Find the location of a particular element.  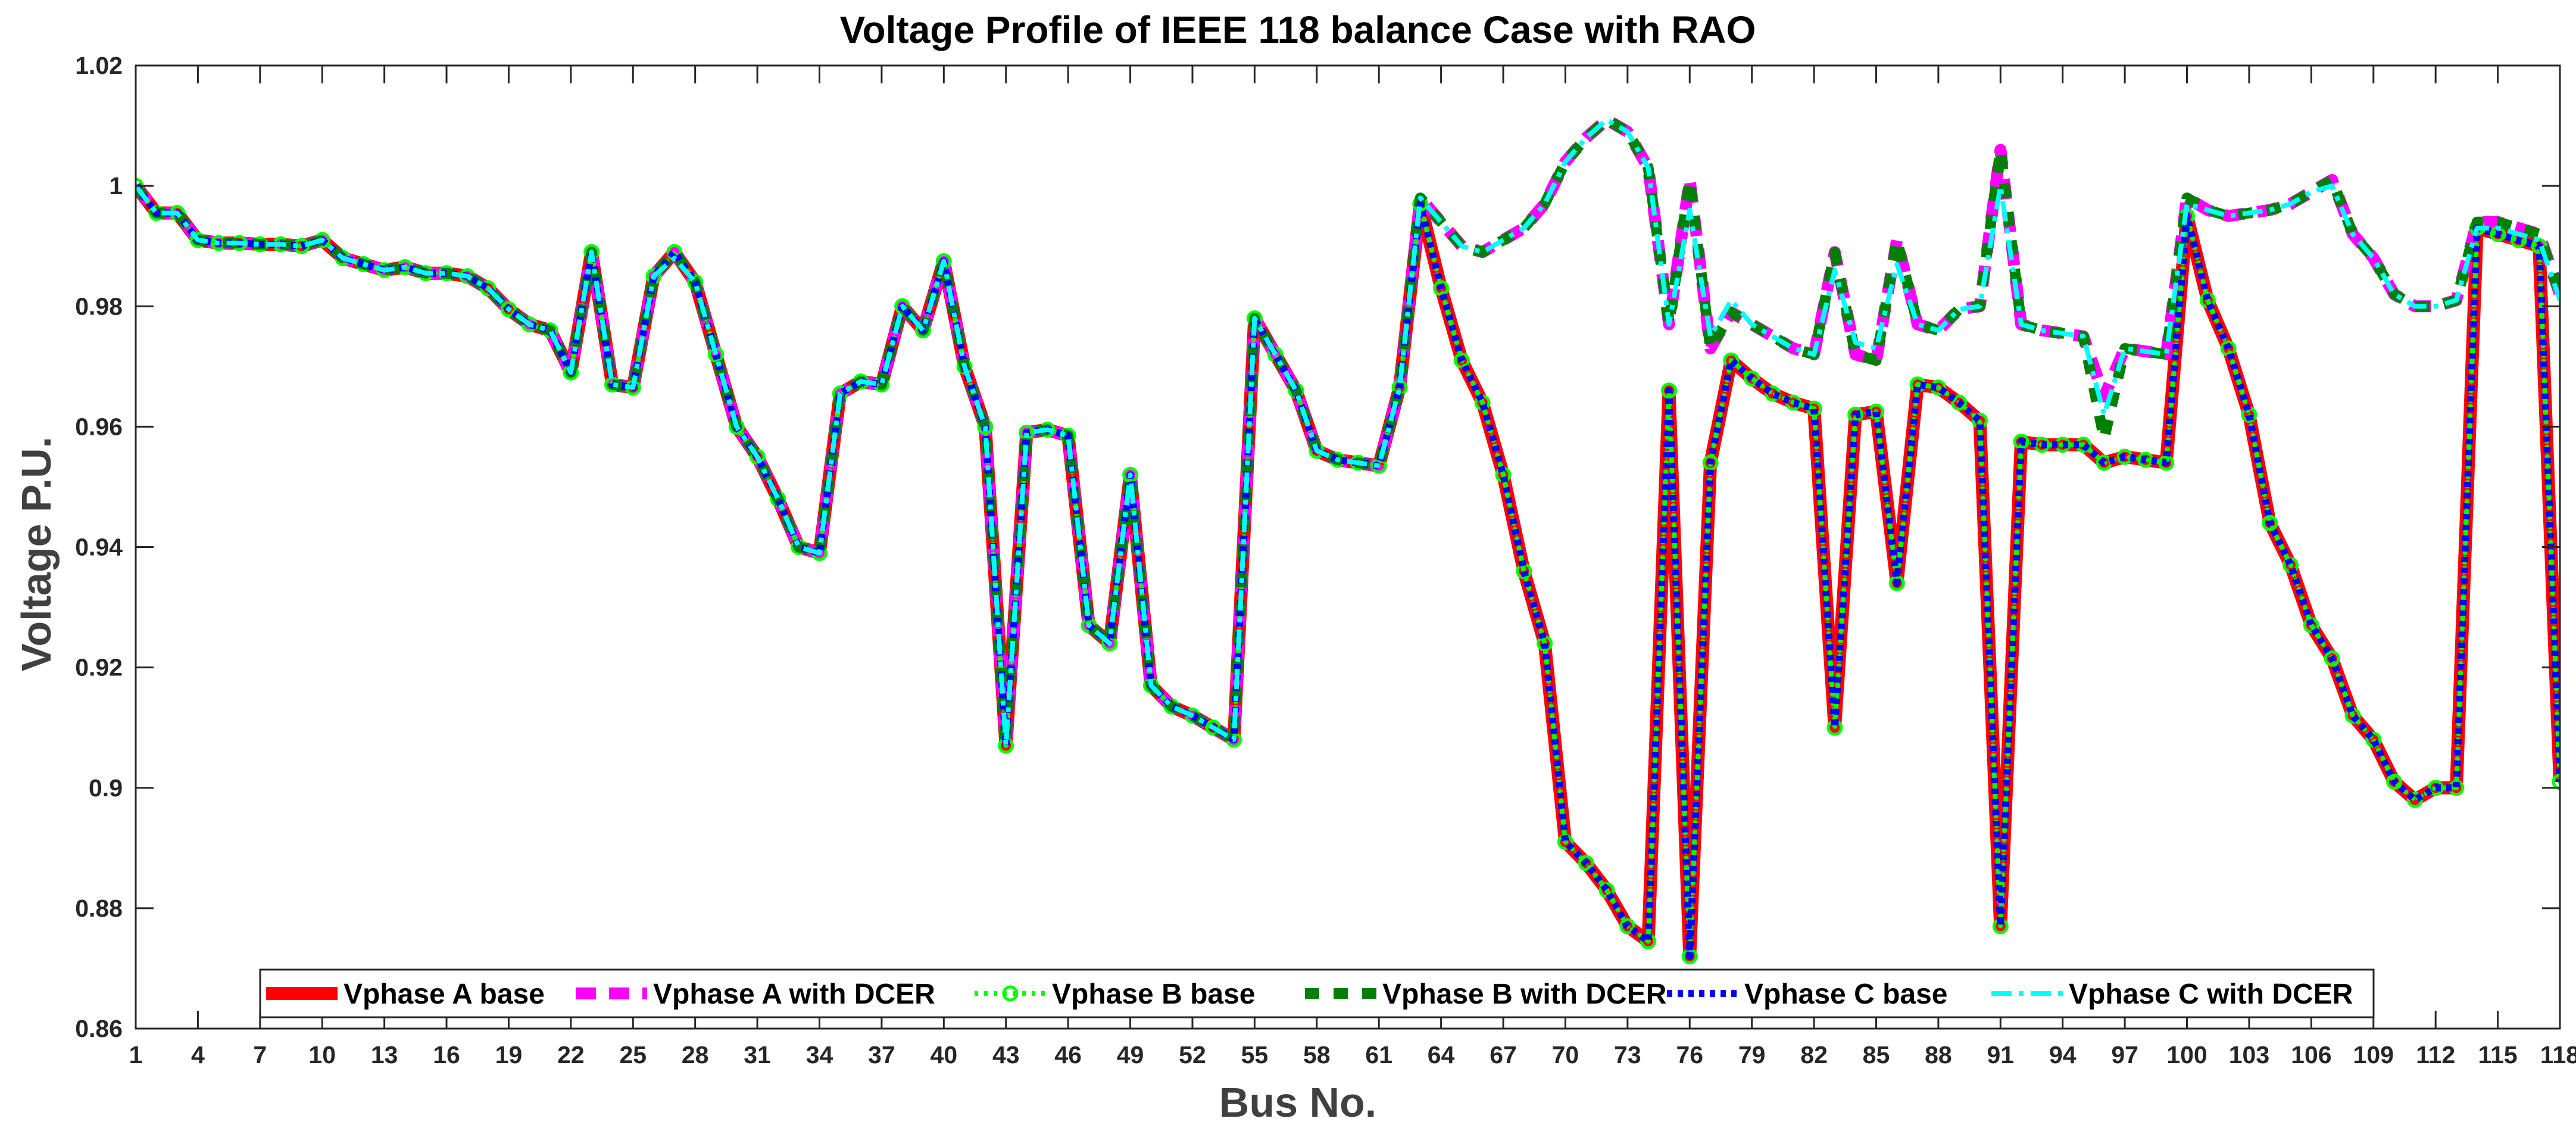

x-tick-label: 70 is located at coordinates (1565, 1054).